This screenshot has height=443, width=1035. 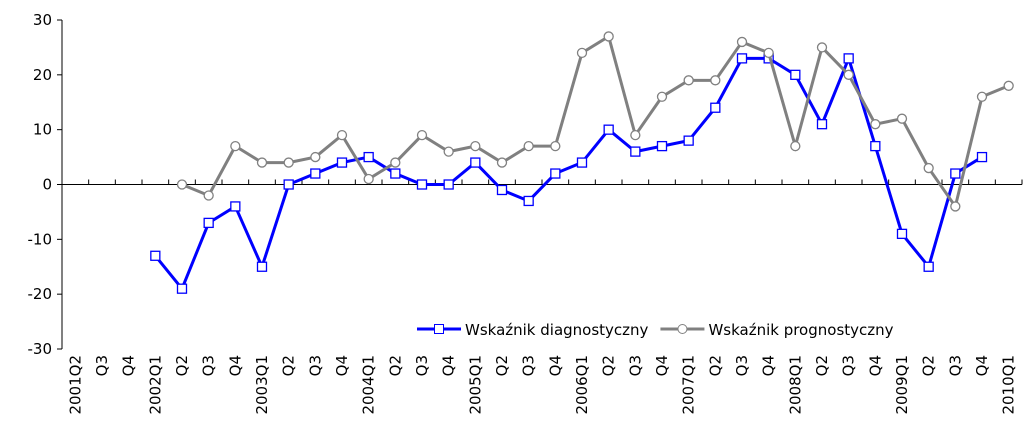 I want to click on x-tick-label: 2006Q1, so click(x=582, y=385).